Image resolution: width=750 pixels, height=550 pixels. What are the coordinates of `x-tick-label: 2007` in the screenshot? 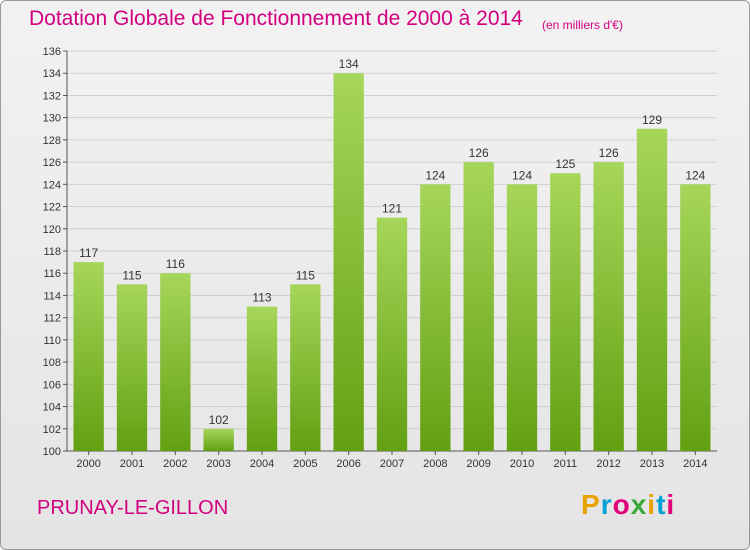 It's located at (392, 464).